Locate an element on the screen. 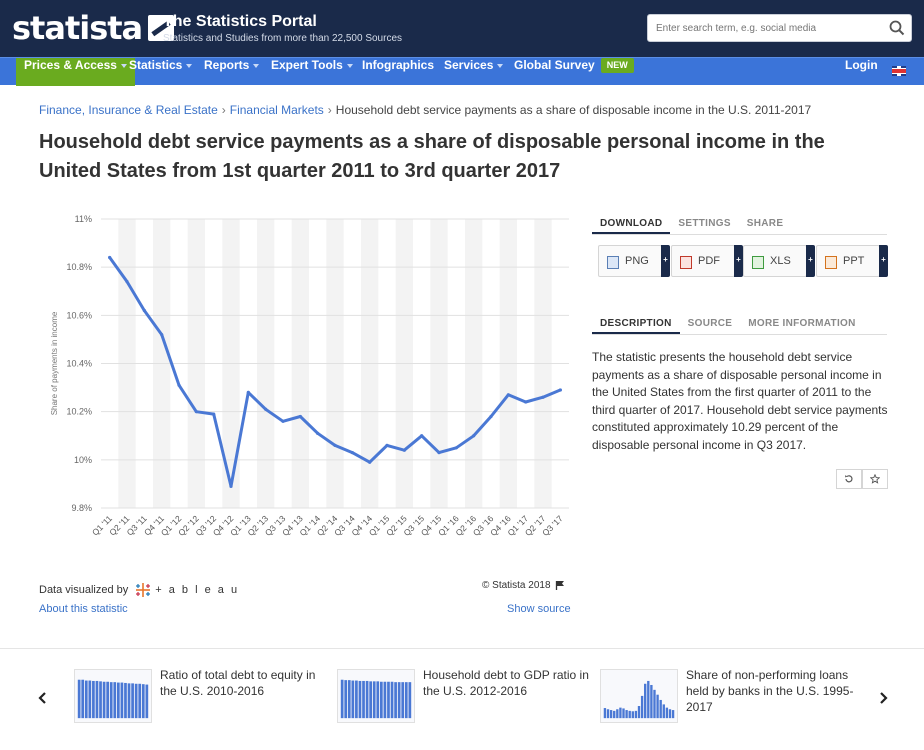 This screenshot has width=924, height=750. chevron-left-icon is located at coordinates (43, 698).